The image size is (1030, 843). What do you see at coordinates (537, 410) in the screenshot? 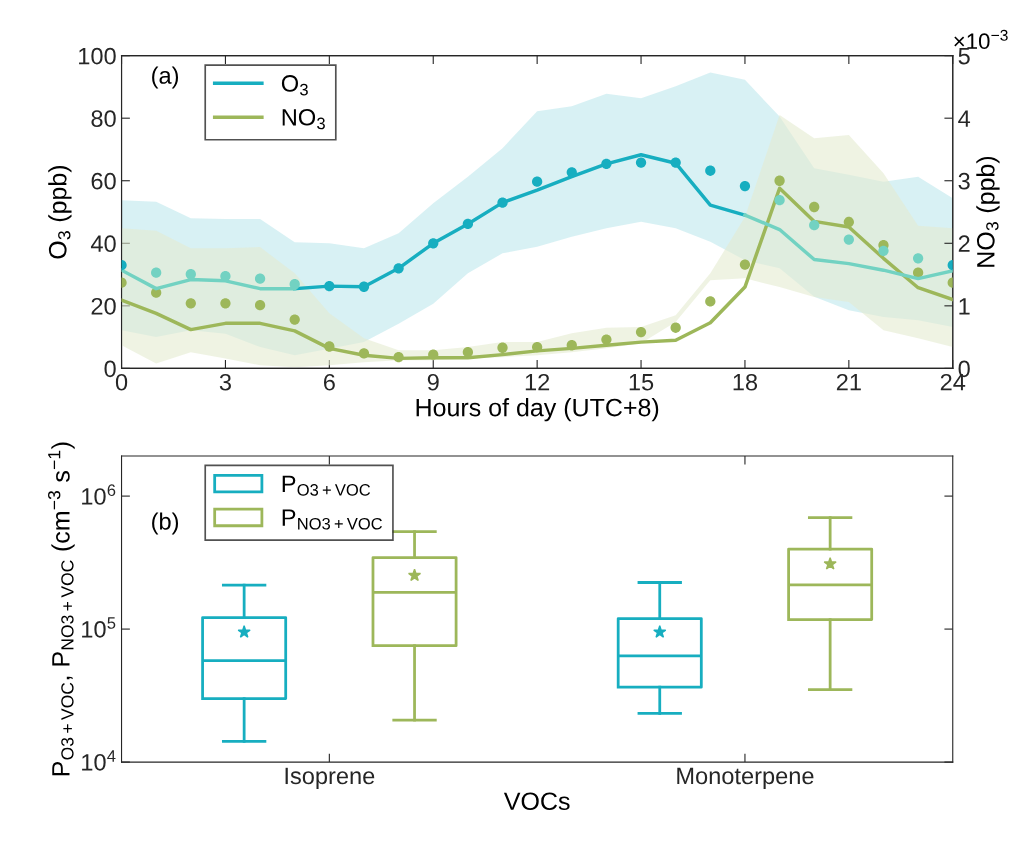
I see `x-axis-title: Hours of day (UTC+8)` at bounding box center [537, 410].